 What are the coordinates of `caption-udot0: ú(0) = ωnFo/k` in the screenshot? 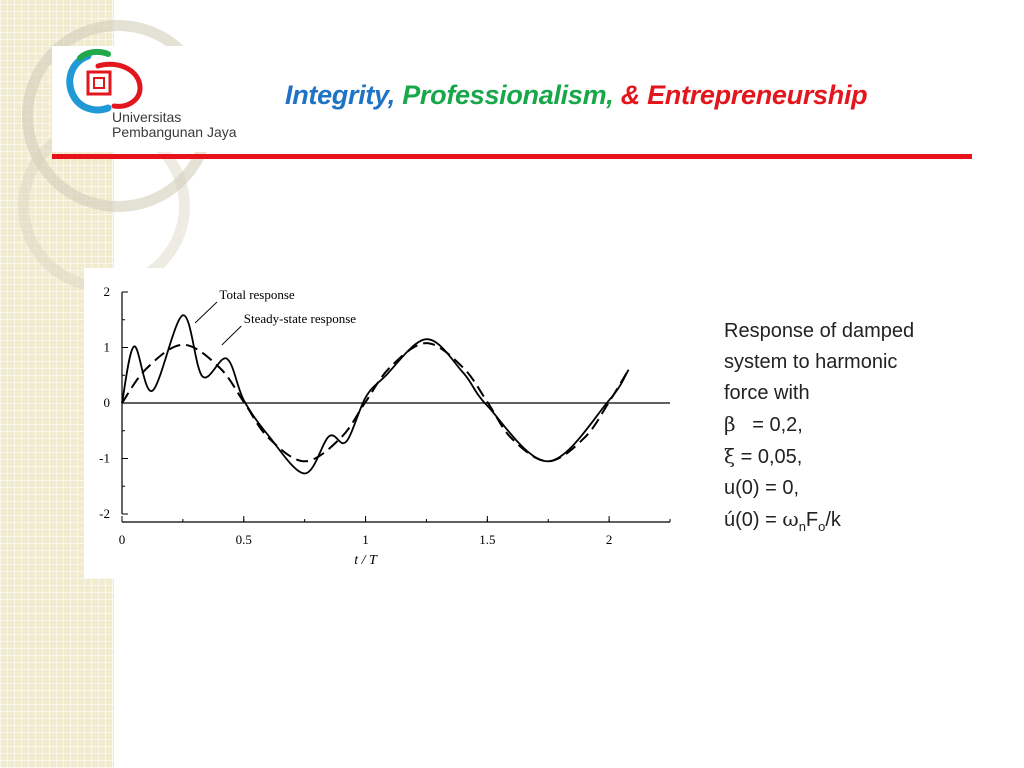 It's located at (819, 523).